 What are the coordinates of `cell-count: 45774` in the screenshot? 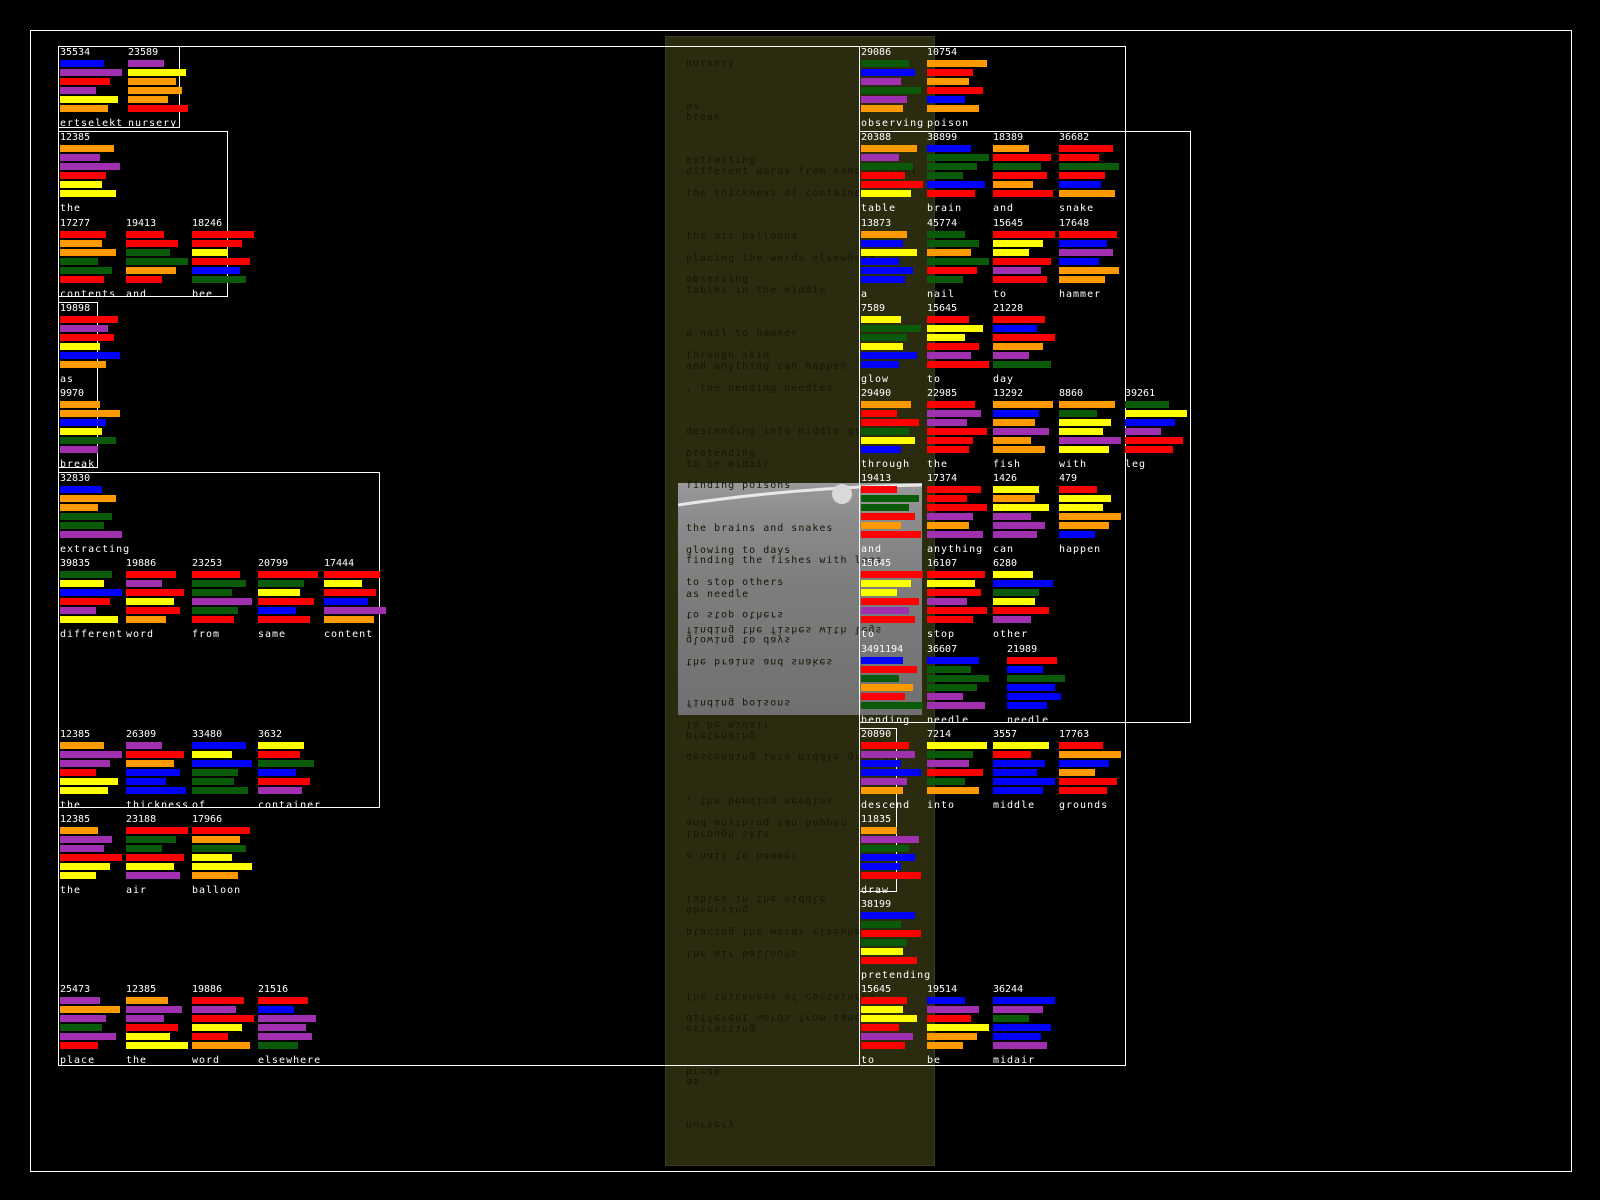 It's located at (942, 223).